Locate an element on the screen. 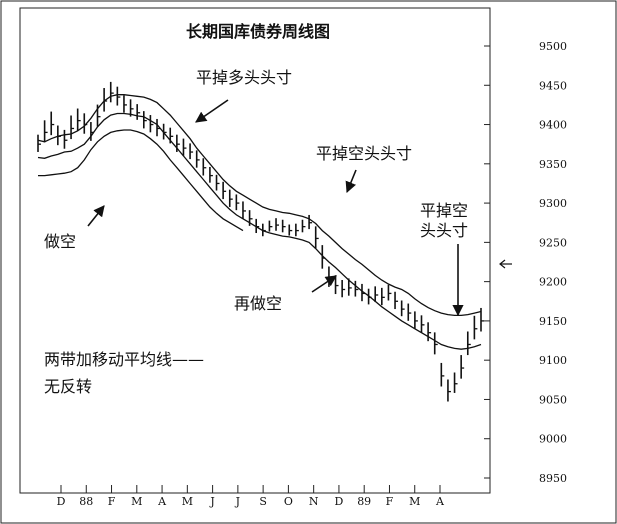  annotation-exit-short: 平掉空头头寸 is located at coordinates (364, 153).